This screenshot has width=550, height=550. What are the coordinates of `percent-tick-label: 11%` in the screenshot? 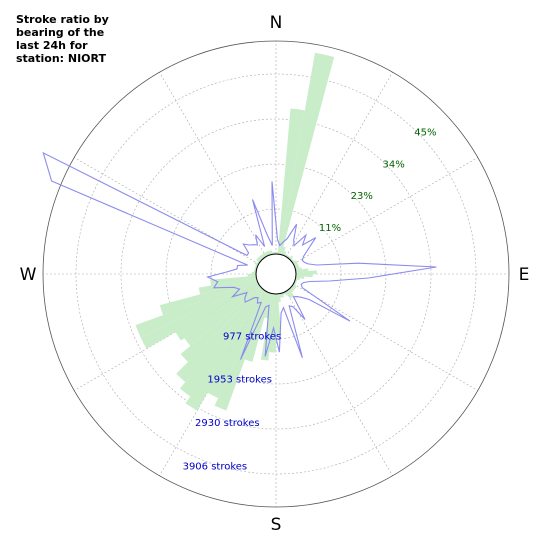 It's located at (330, 228).